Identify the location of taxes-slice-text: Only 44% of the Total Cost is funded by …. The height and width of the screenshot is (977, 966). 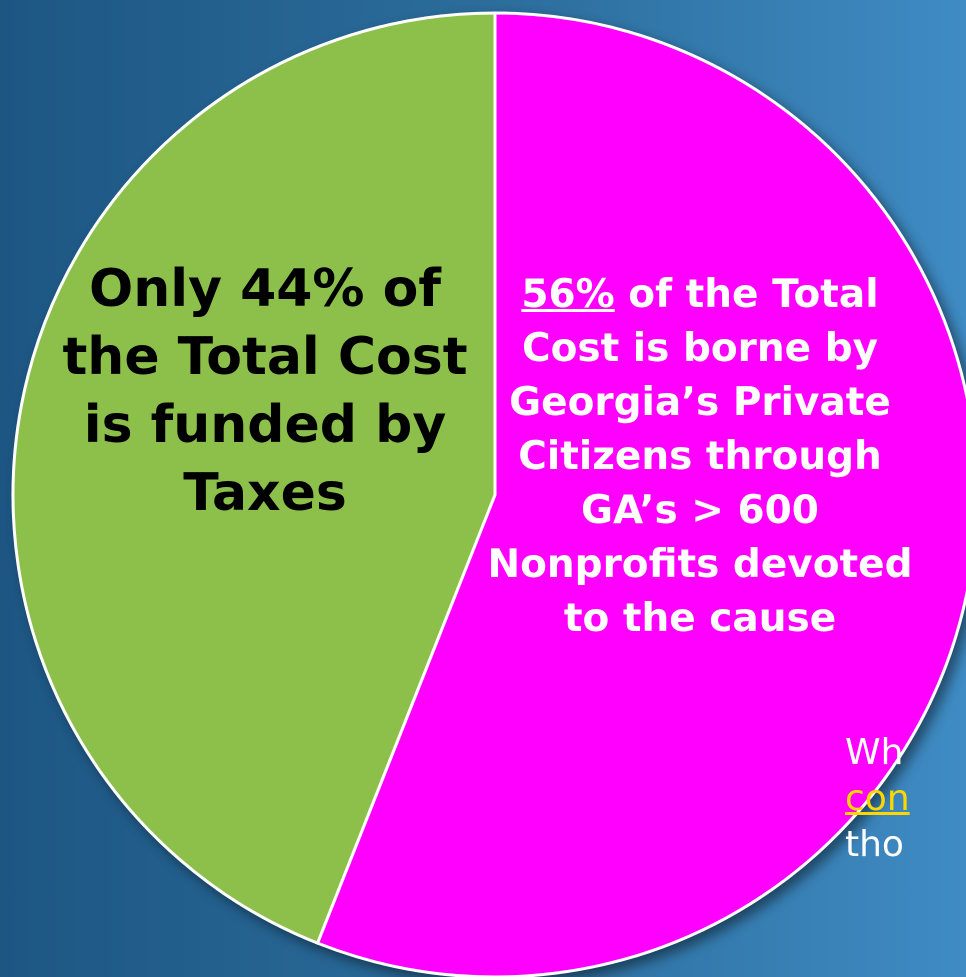
(265, 391).